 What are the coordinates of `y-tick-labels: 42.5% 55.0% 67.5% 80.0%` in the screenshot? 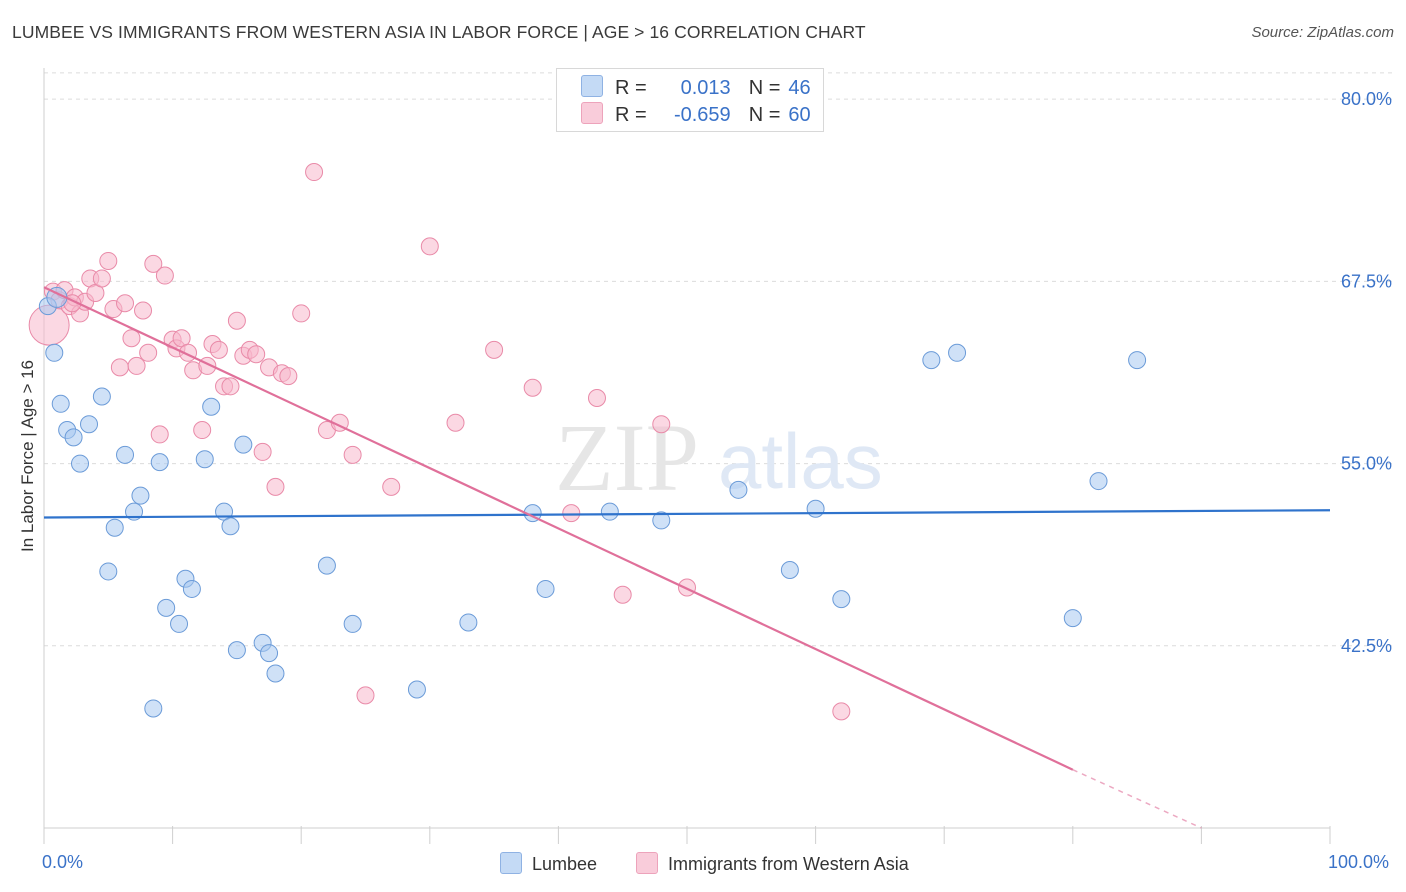 It's located at (1366, 372).